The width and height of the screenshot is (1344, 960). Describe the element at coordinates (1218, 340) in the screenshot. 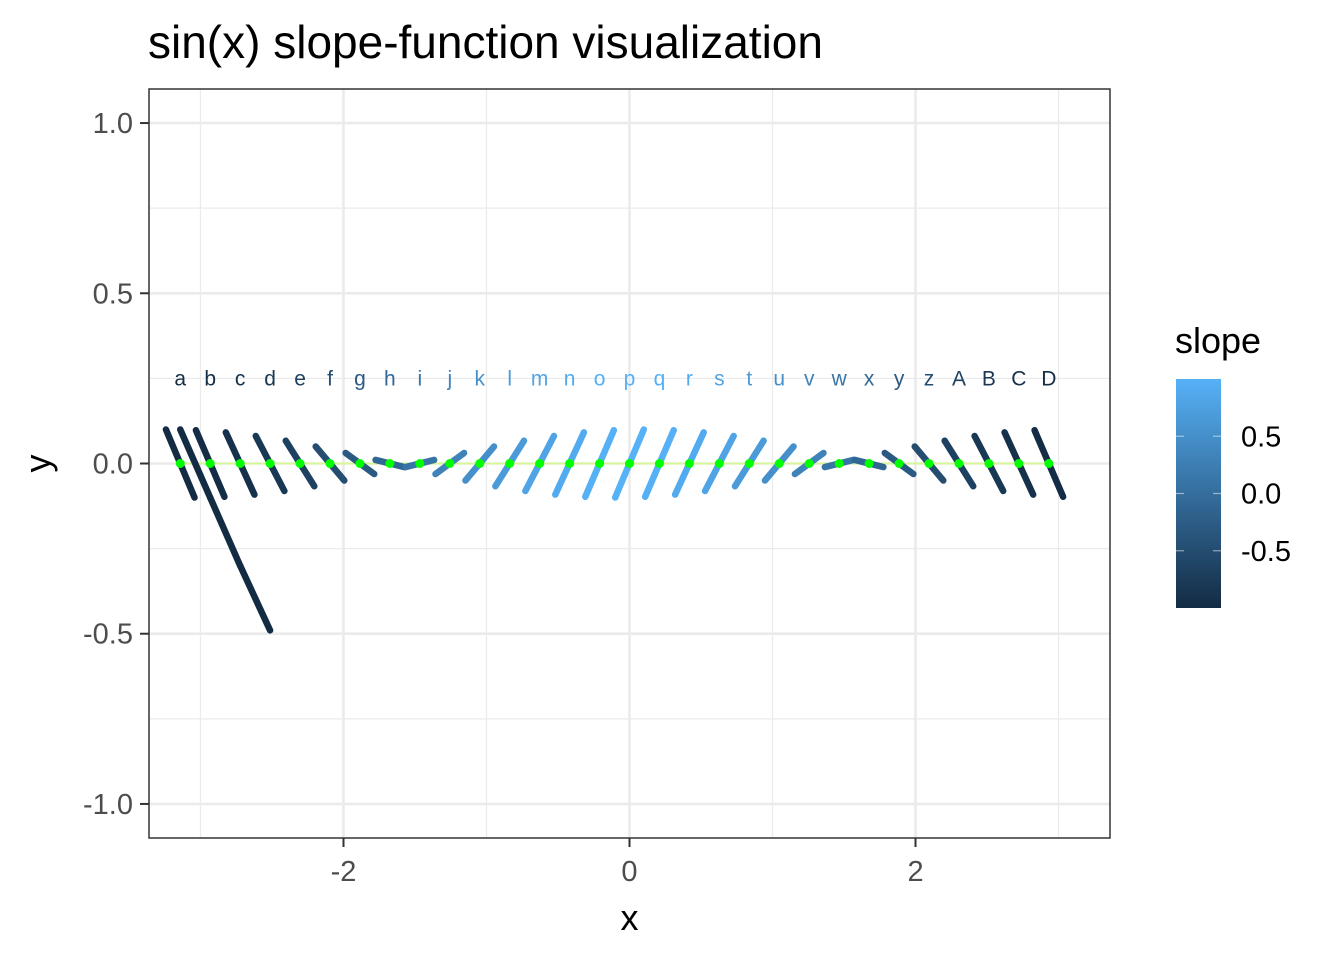

I see `legend-title: slope` at that location.